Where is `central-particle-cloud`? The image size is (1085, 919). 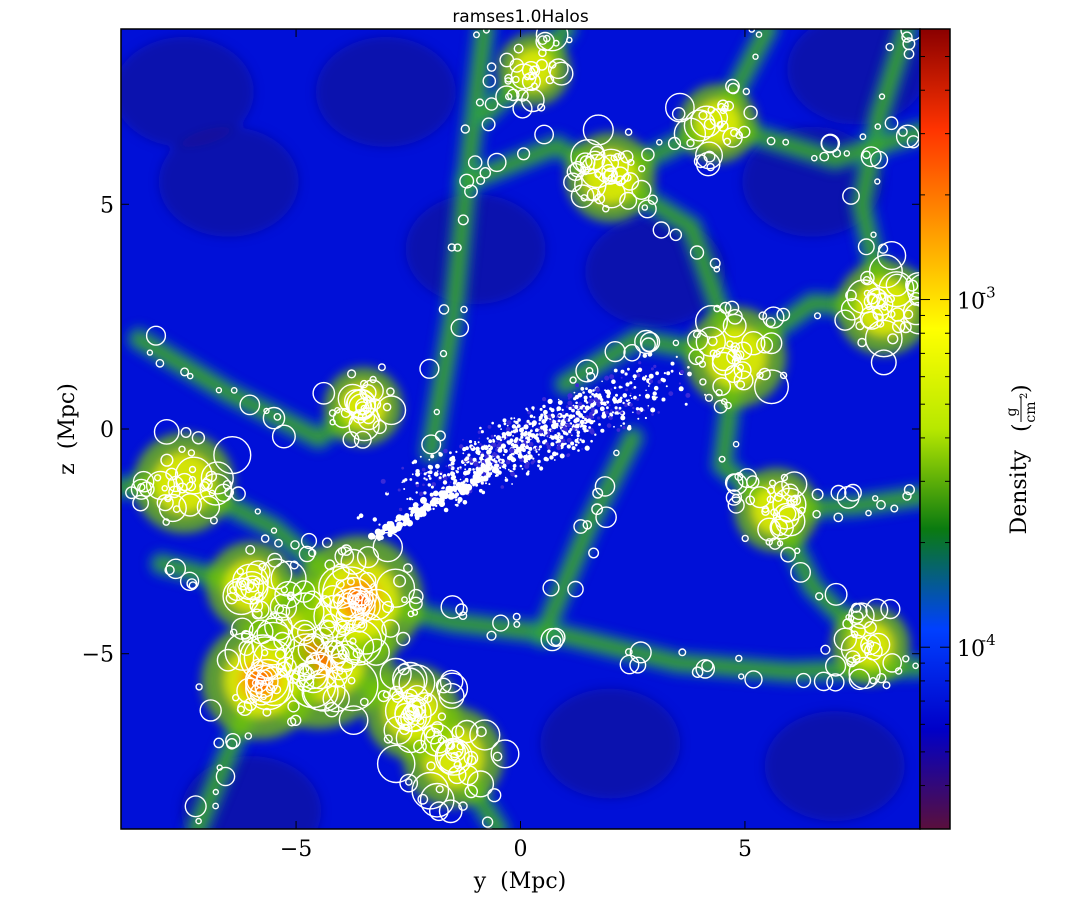
central-particle-cloud is located at coordinates (531, 446).